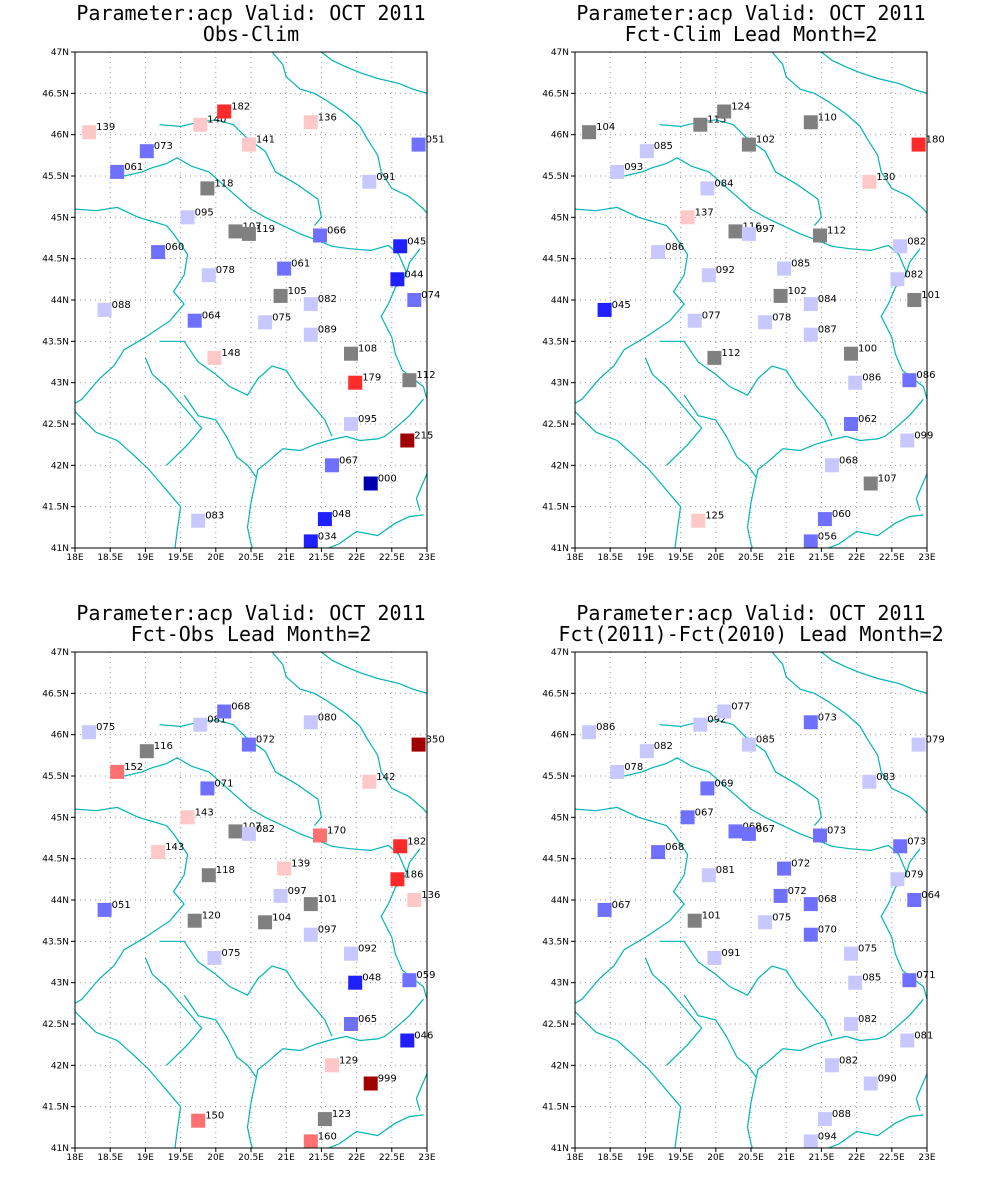 Image resolution: width=1000 pixels, height=1200 pixels. I want to click on station-value: 123, so click(341, 1114).